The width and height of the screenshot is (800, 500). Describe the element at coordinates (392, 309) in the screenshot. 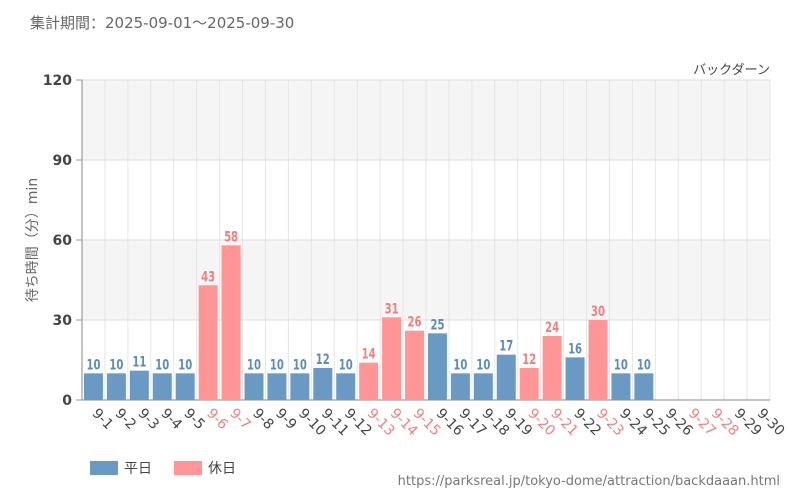

I see `data-label: 31` at that location.